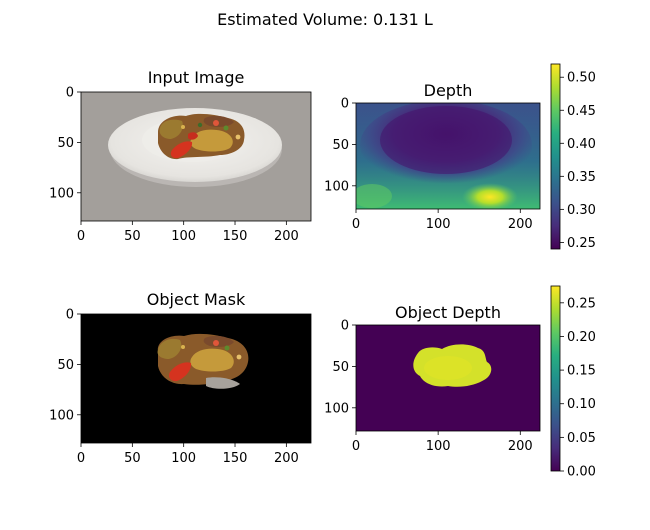  What do you see at coordinates (581, 144) in the screenshot?
I see `colorbar-tick-label: 0.40` at bounding box center [581, 144].